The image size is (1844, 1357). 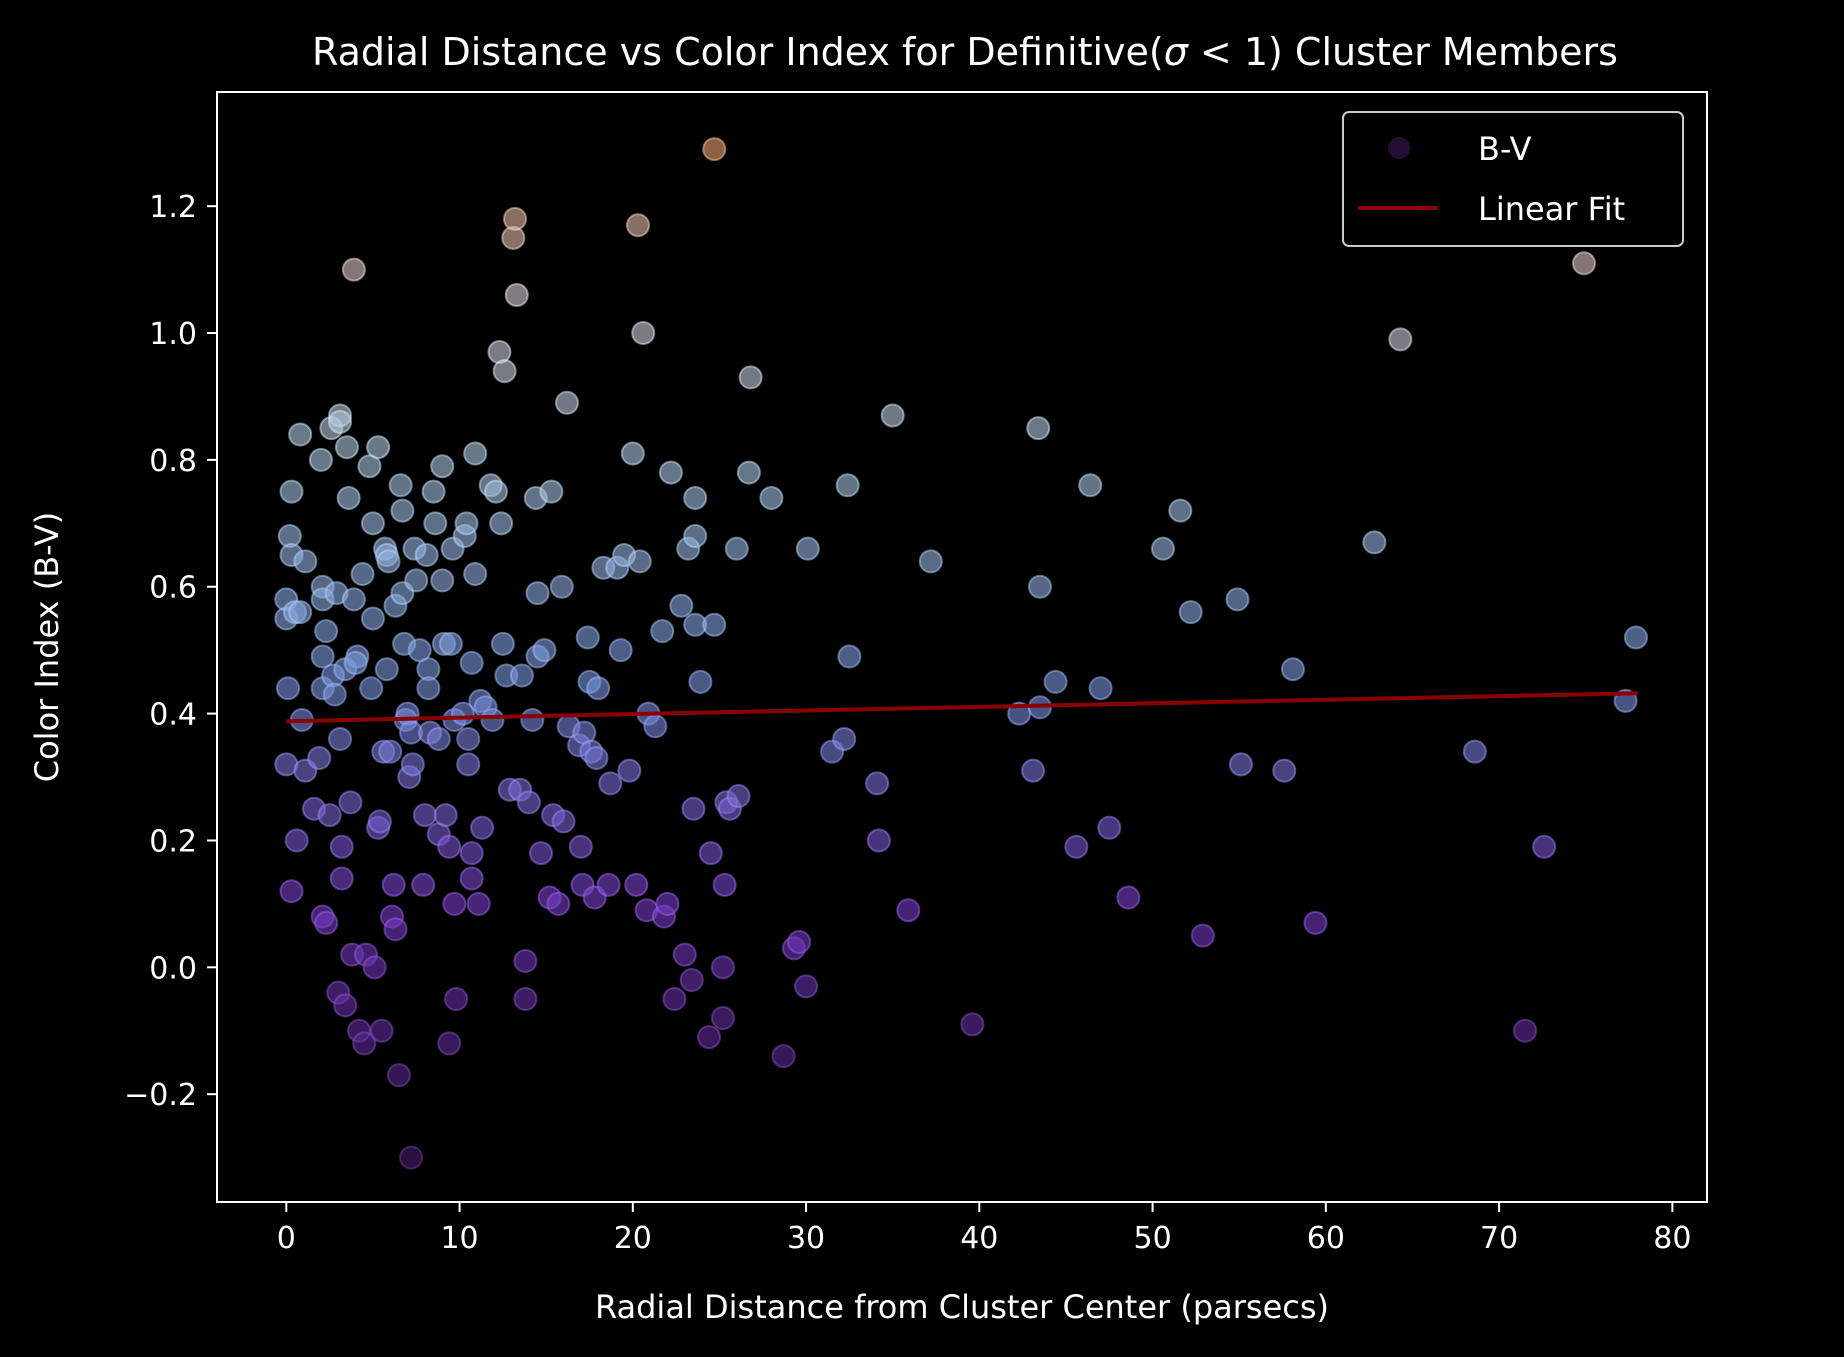 I want to click on y-tick-label: 0.2, so click(x=173, y=841).